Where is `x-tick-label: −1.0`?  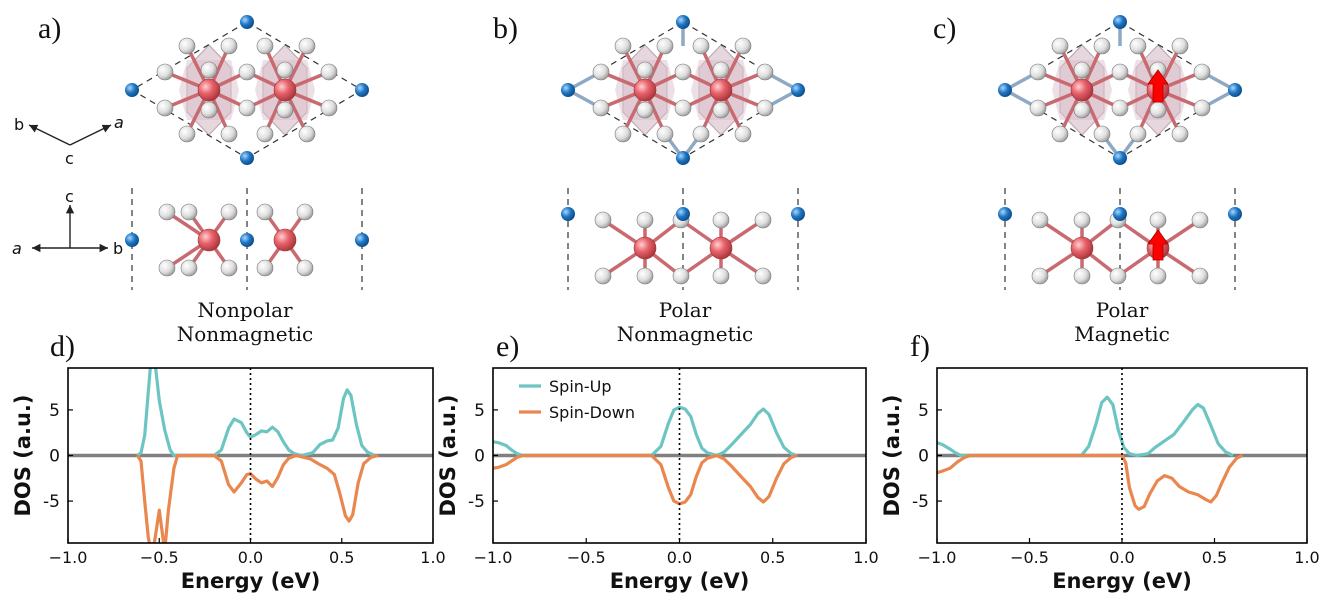 x-tick-label: −1.0 is located at coordinates (68, 557).